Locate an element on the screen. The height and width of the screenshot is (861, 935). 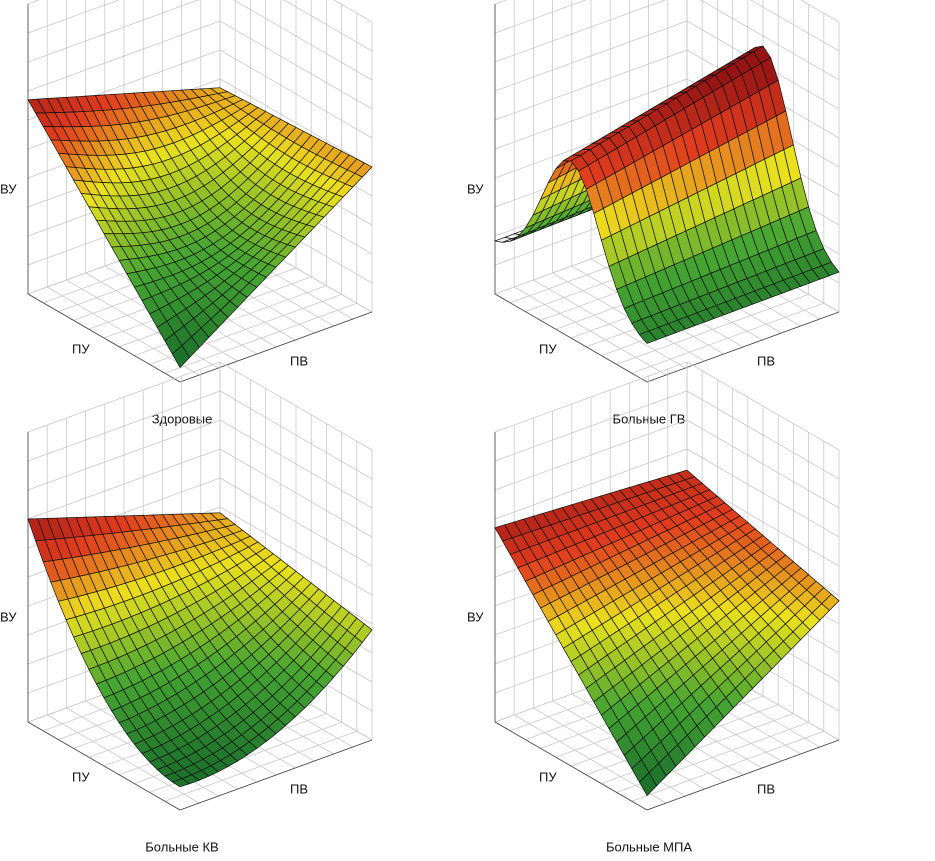
panel-caption: Больные КВ is located at coordinates (181, 846).